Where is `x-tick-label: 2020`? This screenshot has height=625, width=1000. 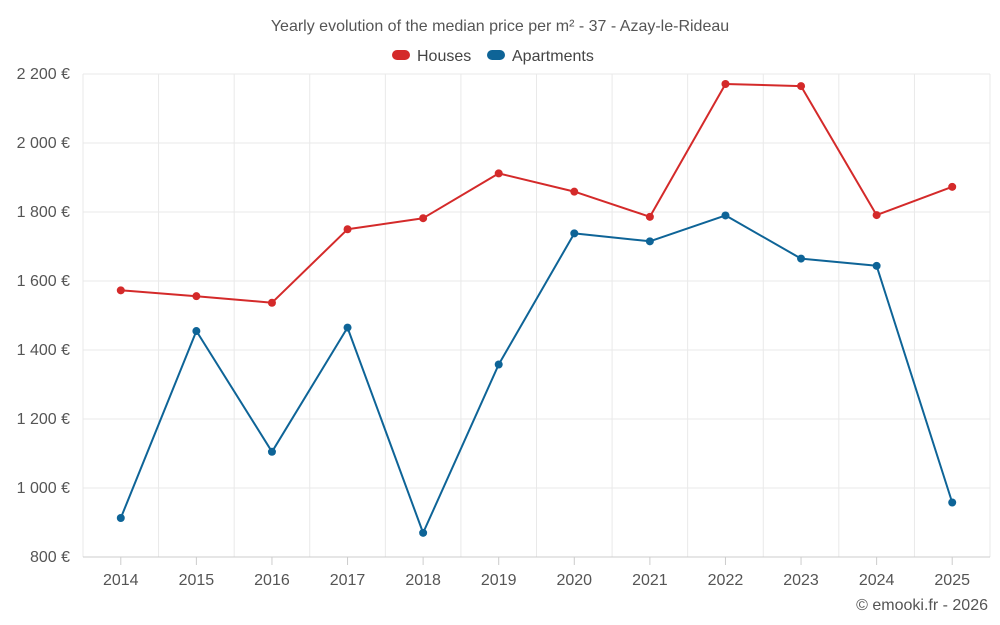 x-tick-label: 2020 is located at coordinates (574, 580).